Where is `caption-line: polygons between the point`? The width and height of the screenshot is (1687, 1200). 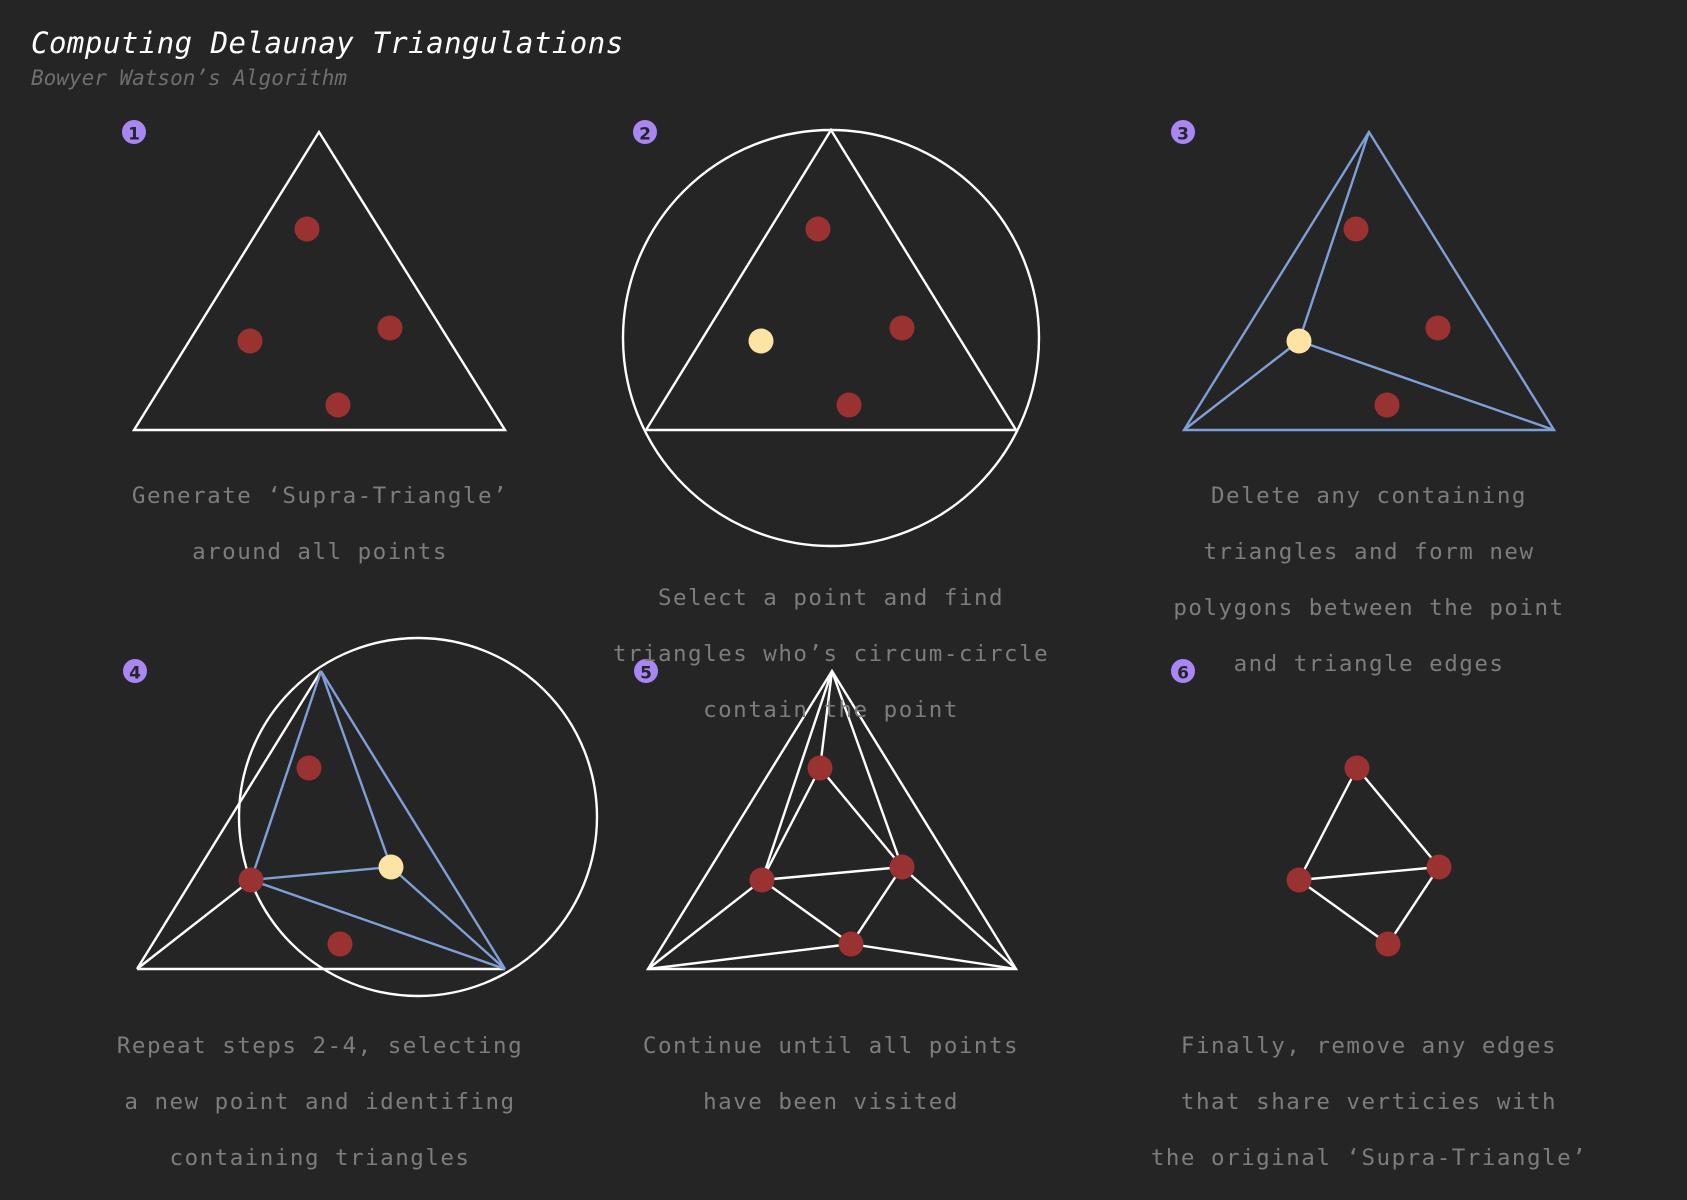 caption-line: polygons between the point is located at coordinates (1369, 608).